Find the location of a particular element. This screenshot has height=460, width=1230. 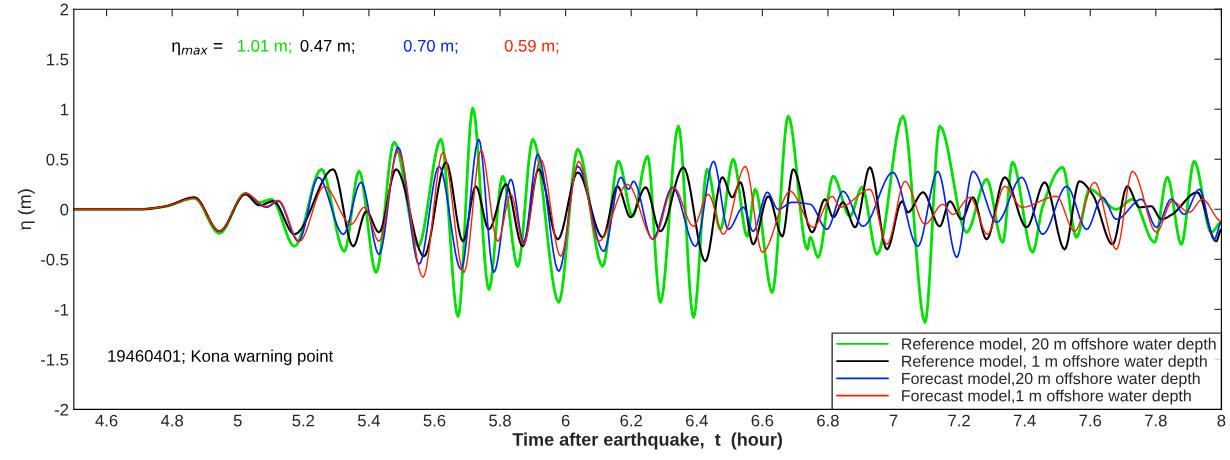

x-tick-label: 6.2 is located at coordinates (631, 420).